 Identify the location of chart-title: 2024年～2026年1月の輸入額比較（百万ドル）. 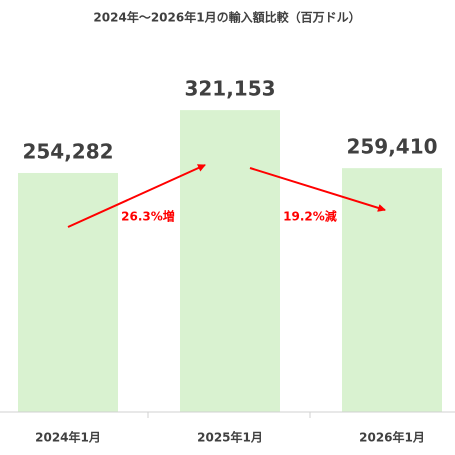
(226, 17).